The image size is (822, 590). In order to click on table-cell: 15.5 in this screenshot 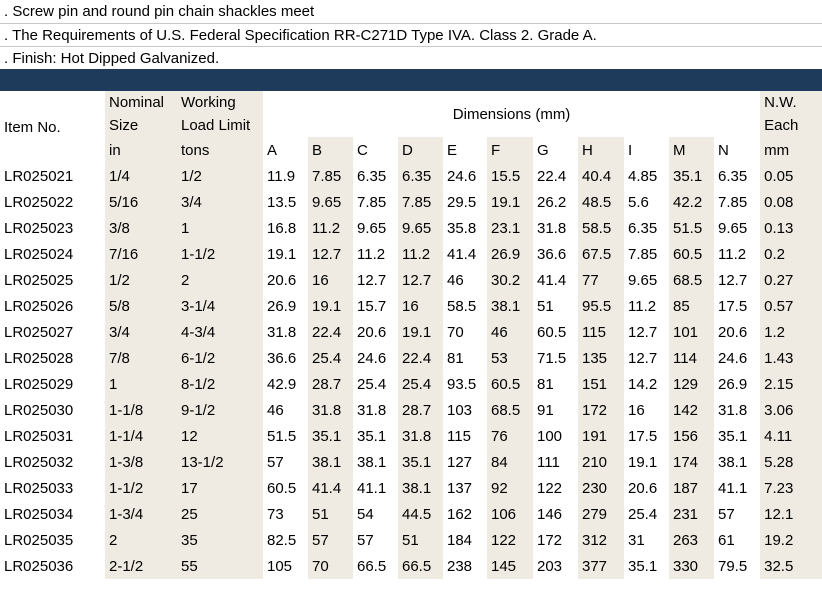, I will do `click(510, 176)`.